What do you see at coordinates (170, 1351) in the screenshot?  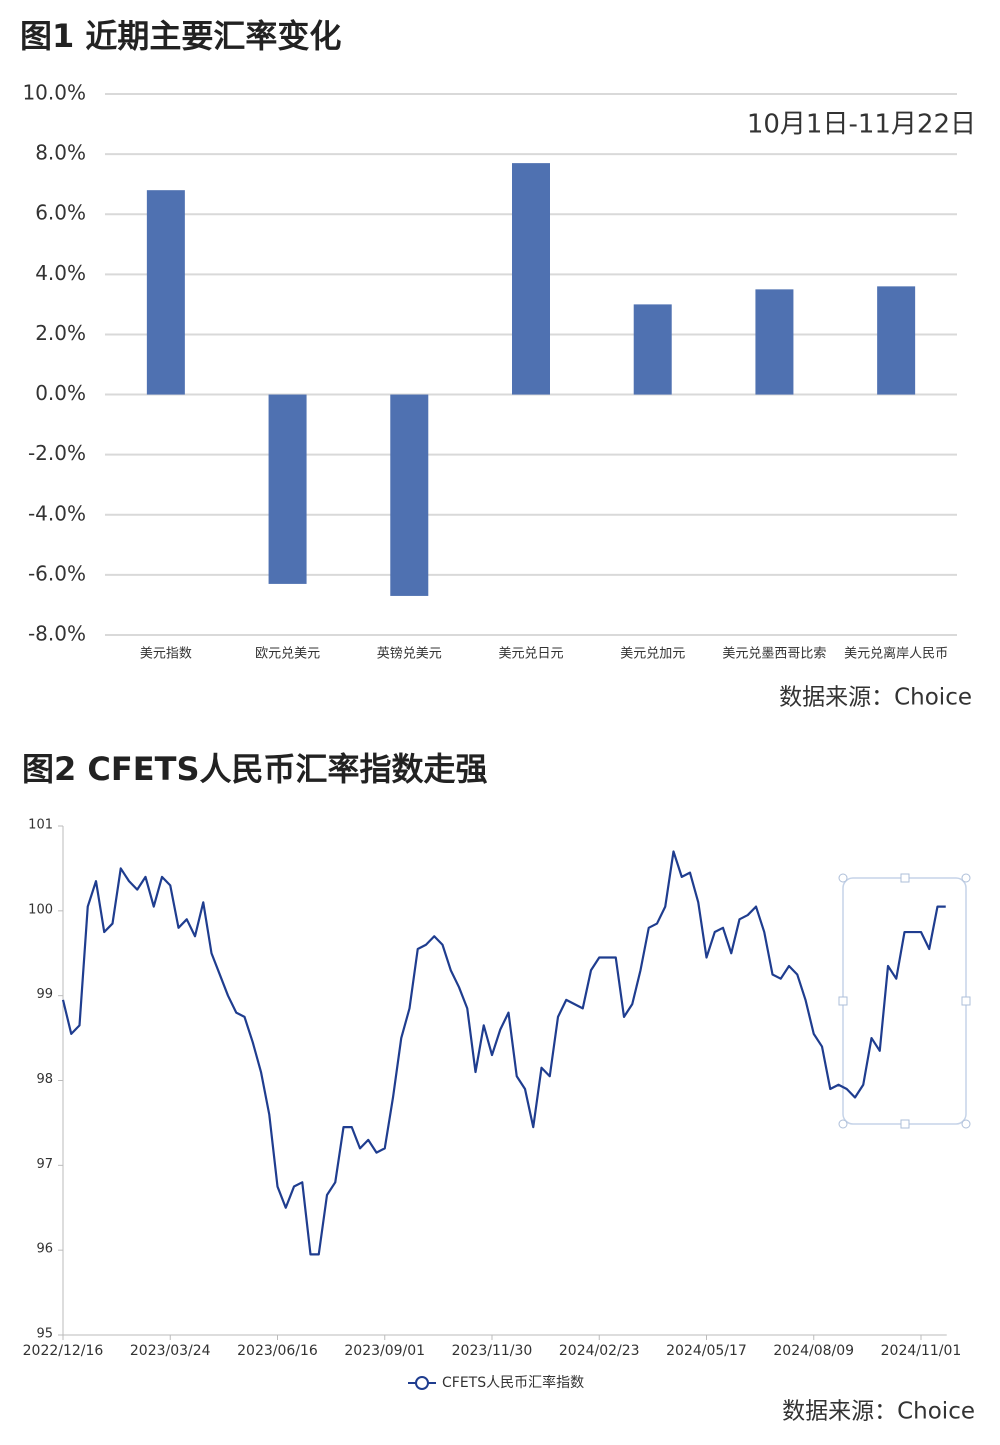 I see `x-tick-label: 2023/03/24` at bounding box center [170, 1351].